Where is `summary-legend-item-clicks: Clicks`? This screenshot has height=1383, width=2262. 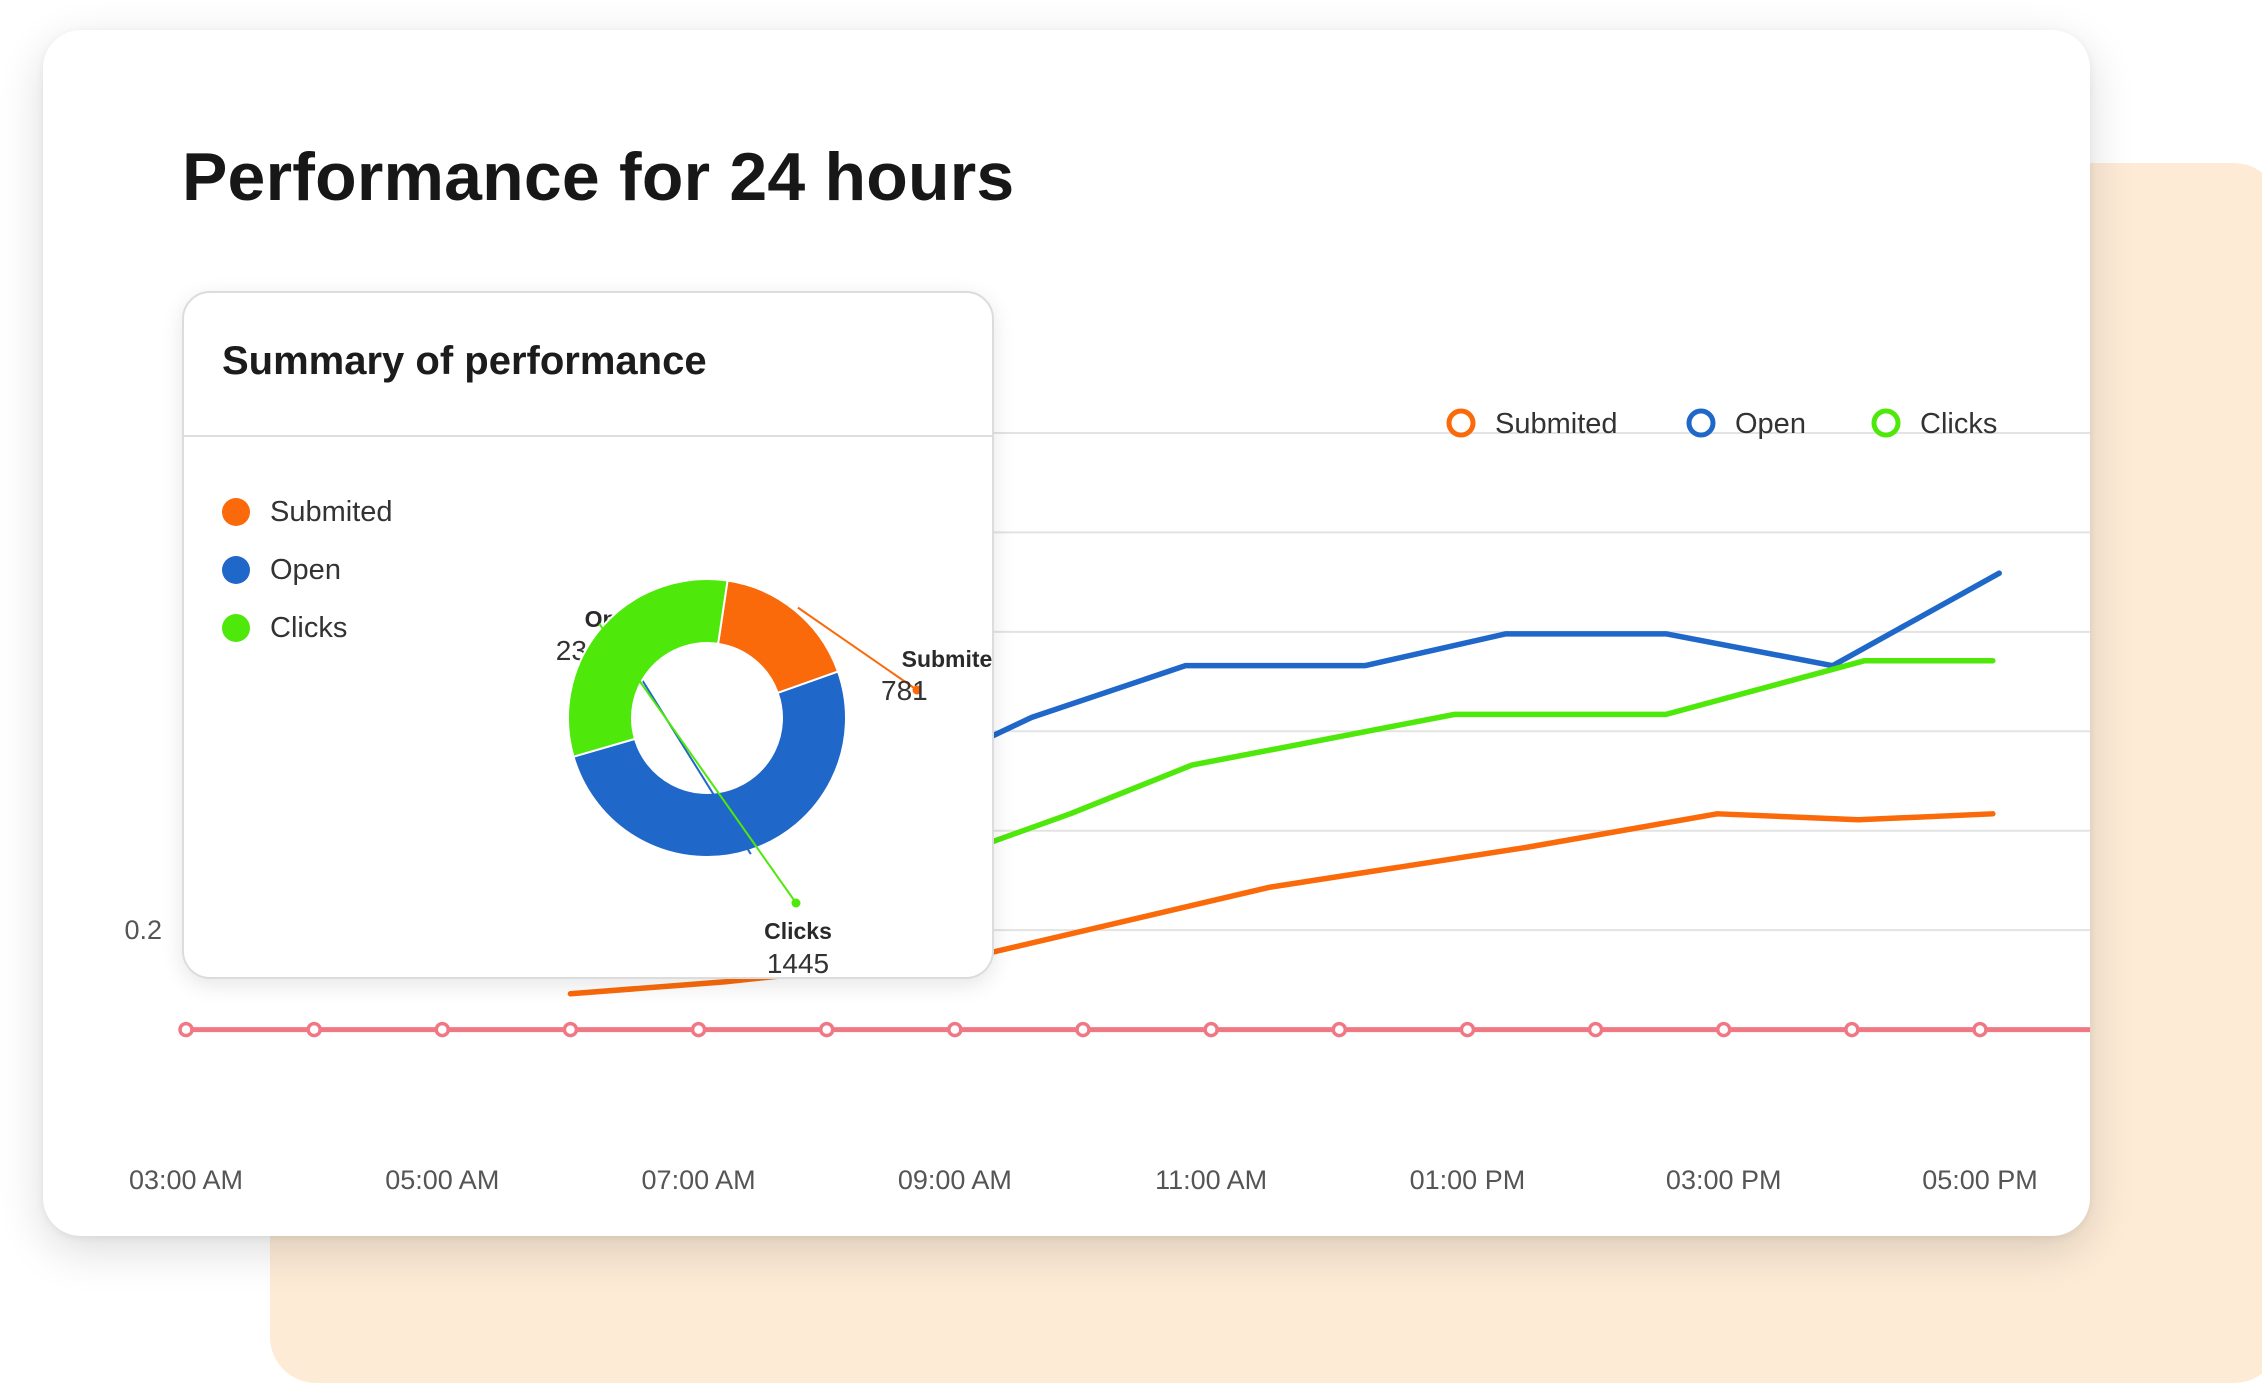
summary-legend-item-clicks: Clicks is located at coordinates (307, 628).